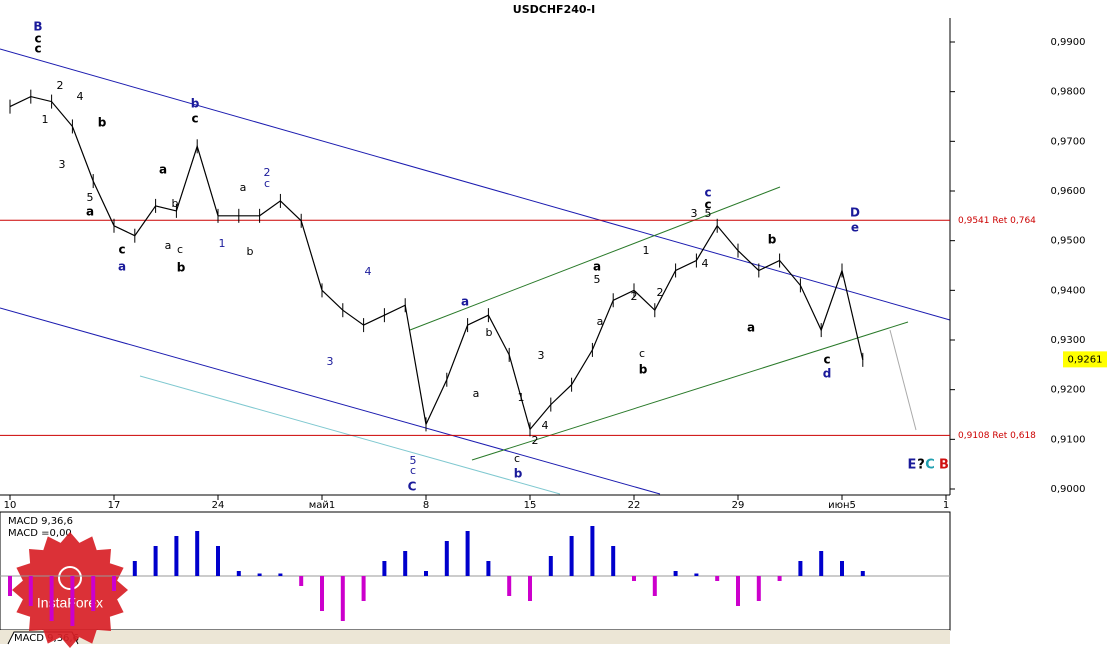 Image resolution: width=1108 pixels, height=661 pixels. I want to click on y-tick-label: 0,9200, so click(1068, 390).